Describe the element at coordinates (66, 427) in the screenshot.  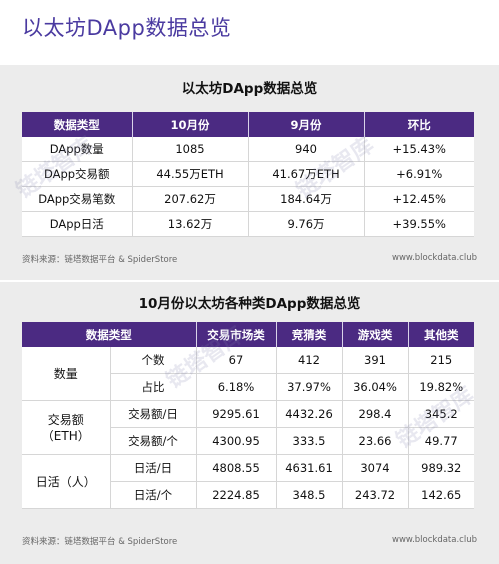
I see `group-label-volume: 交易额 （ETH）` at that location.